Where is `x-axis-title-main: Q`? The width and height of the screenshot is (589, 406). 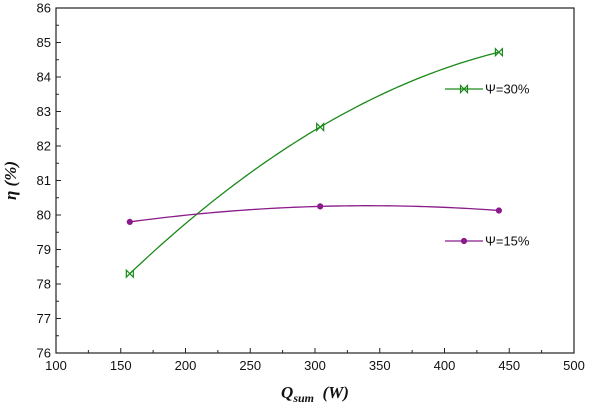
x-axis-title-main: Q is located at coordinates (287, 392).